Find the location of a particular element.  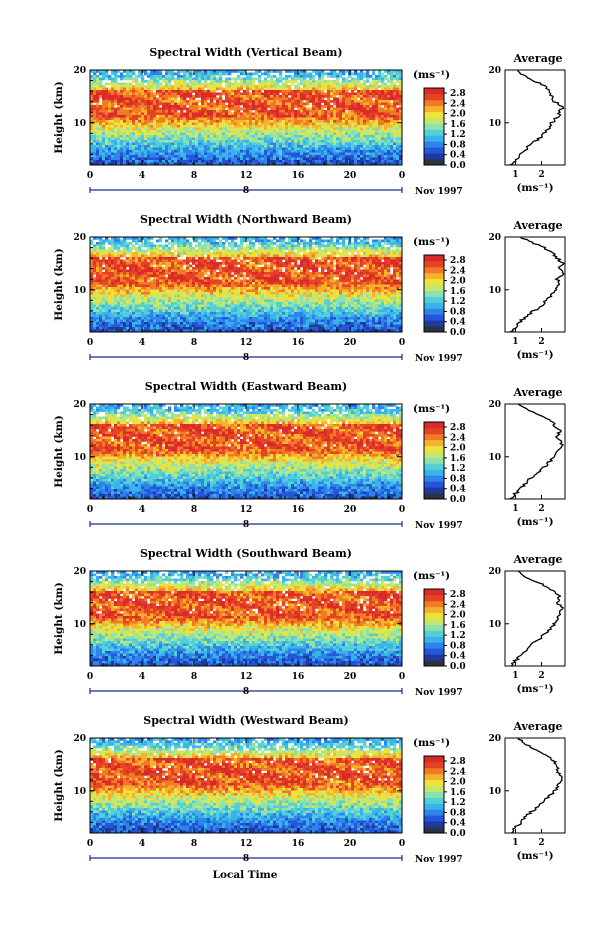

colorbar-tick-label: 0.0 is located at coordinates (458, 166).